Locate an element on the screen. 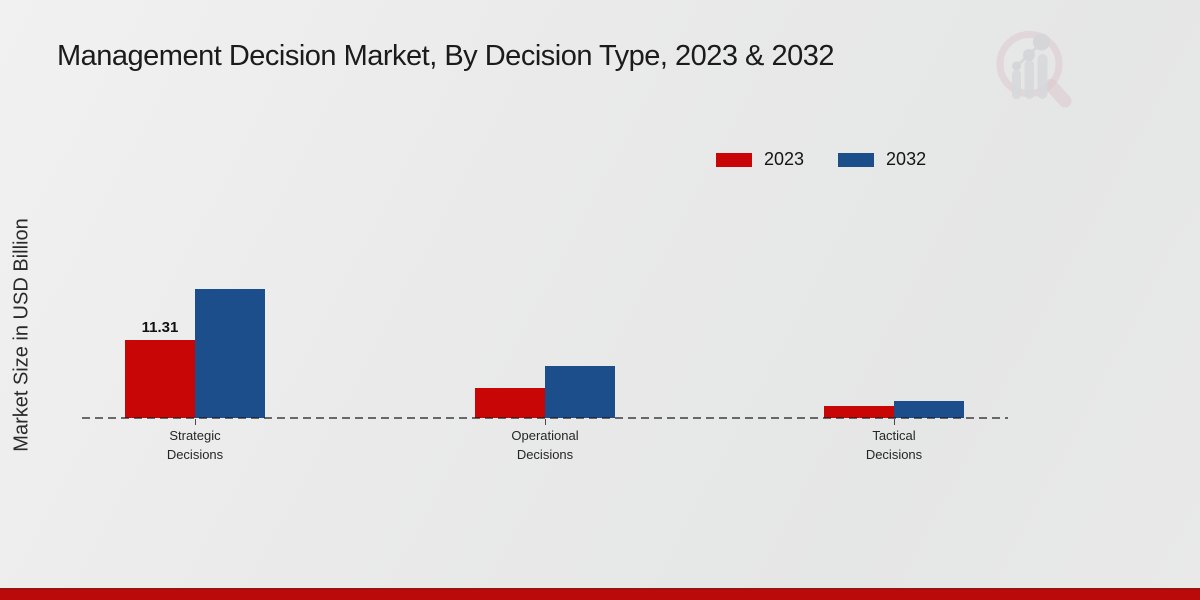 The image size is (1200, 600). legend-swatch-2023 is located at coordinates (734, 159).